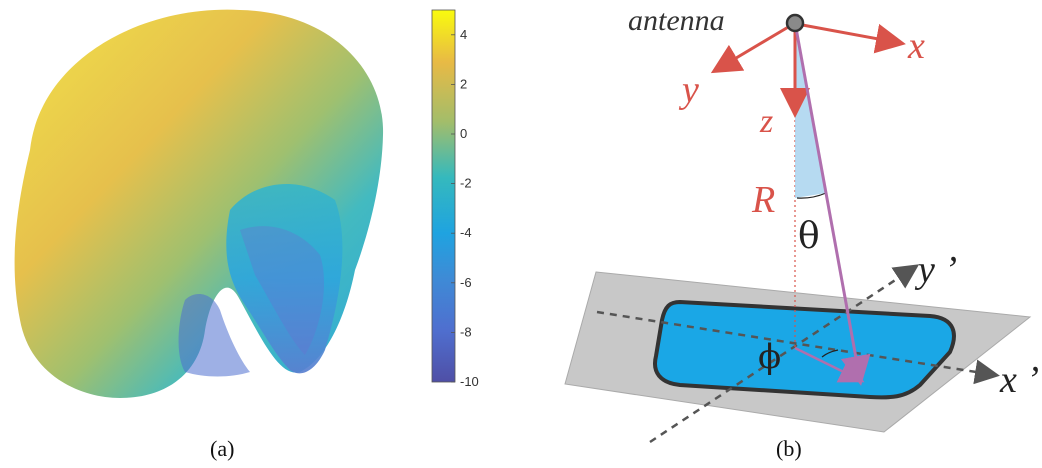 Image resolution: width=1042 pixels, height=468 pixels. Describe the element at coordinates (916, 46) in the screenshot. I see `x-label: x` at that location.